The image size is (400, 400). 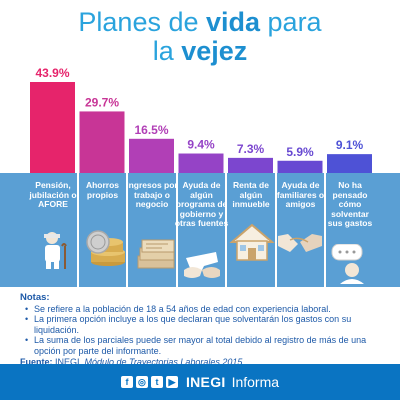 What do you see at coordinates (156, 382) in the screenshot?
I see `twitter-icon: t` at bounding box center [156, 382].